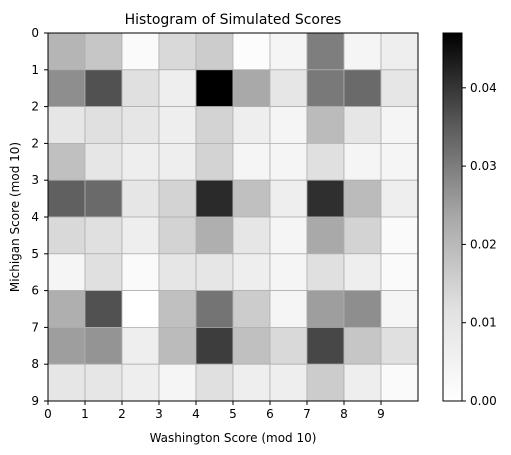 The height and width of the screenshot is (455, 511). I want to click on colorbar, so click(452, 217).